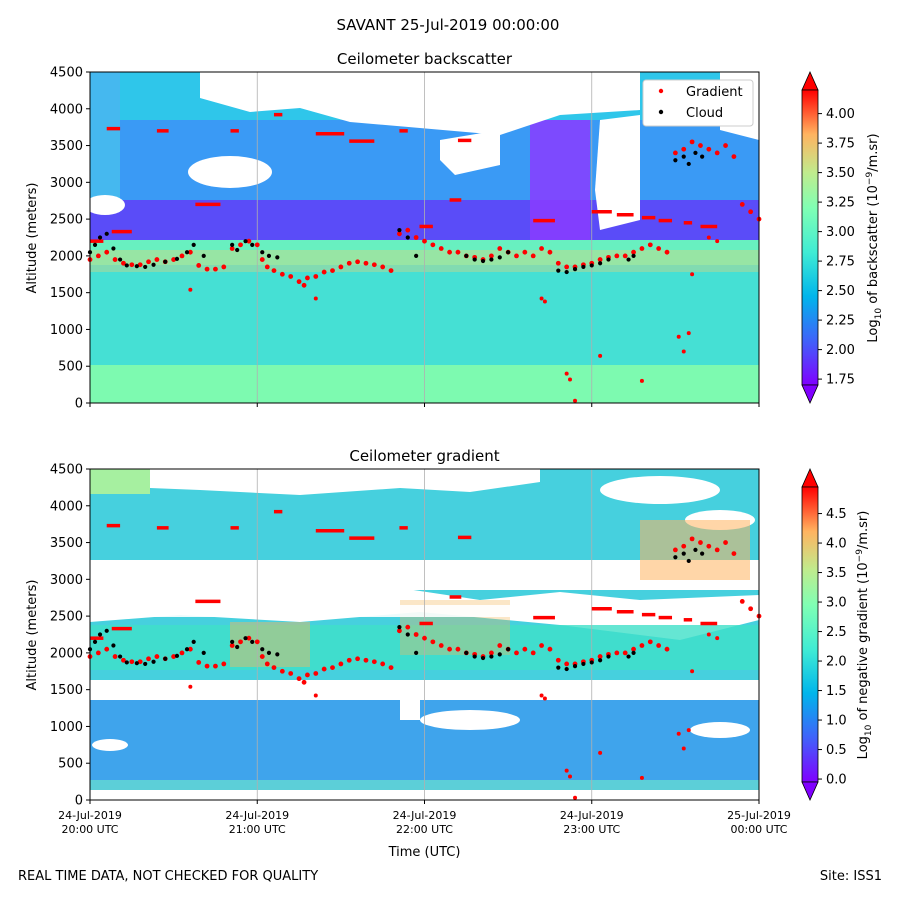 The width and height of the screenshot is (900, 900). I want to click on y-tick-label: 2500, so click(66, 220).